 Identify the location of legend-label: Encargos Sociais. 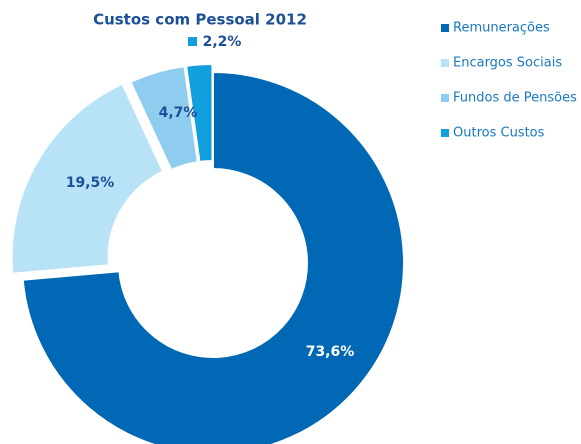
(507, 63).